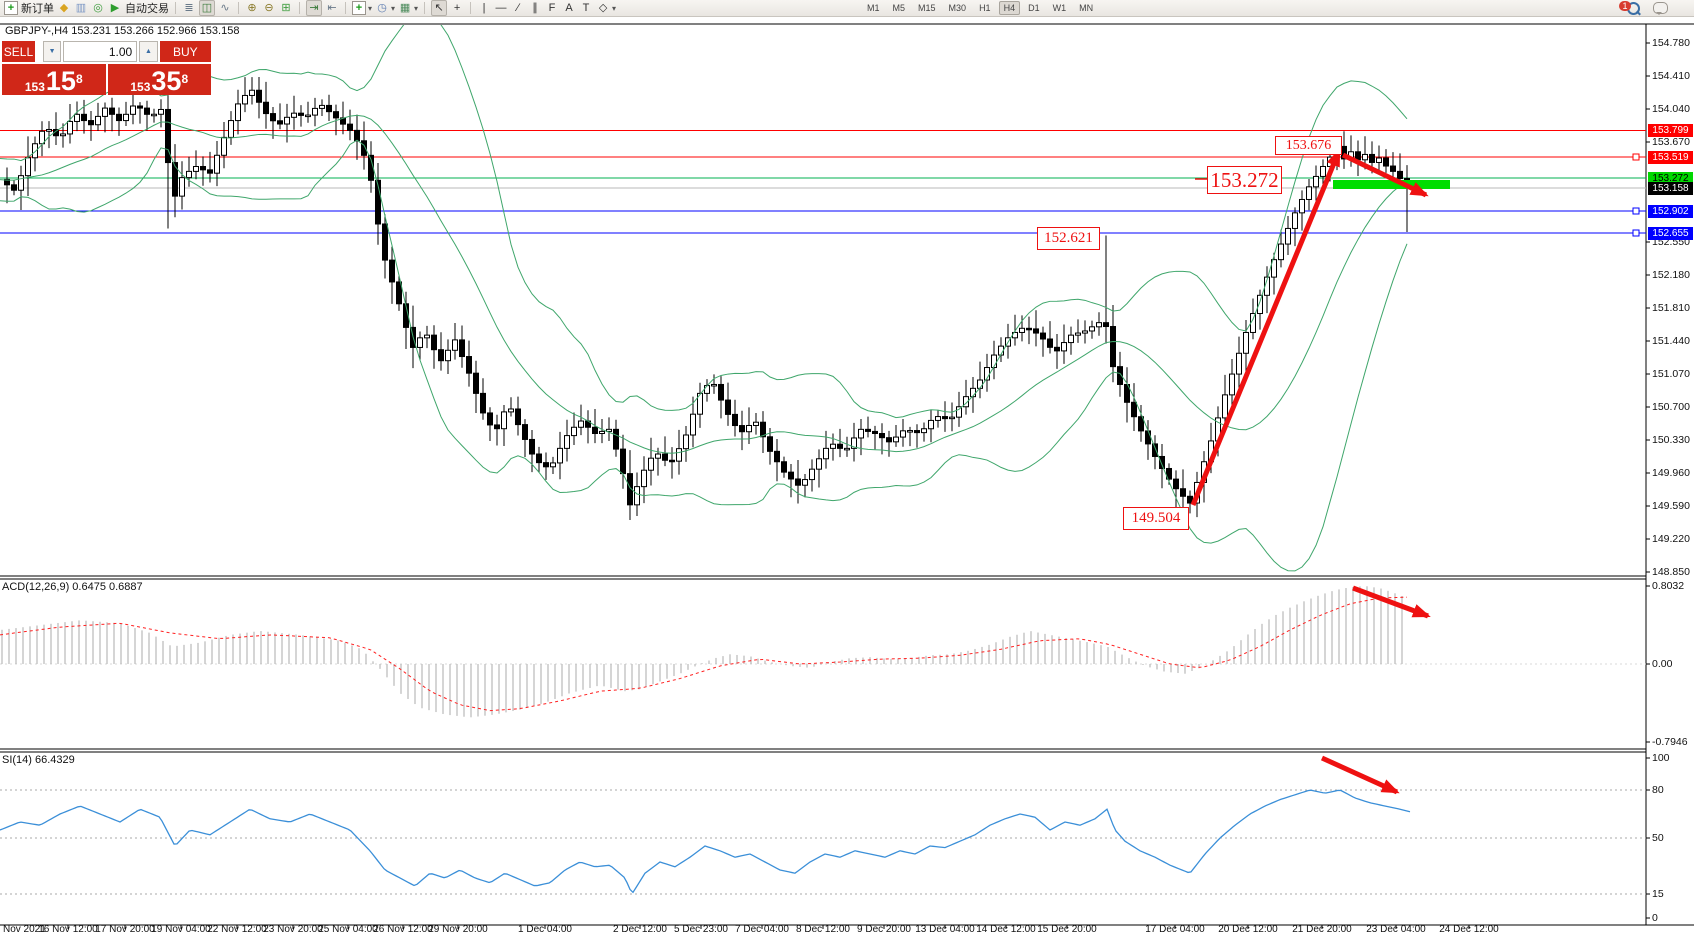  What do you see at coordinates (1658, 838) in the screenshot?
I see `rsi-tick-label: 50` at bounding box center [1658, 838].